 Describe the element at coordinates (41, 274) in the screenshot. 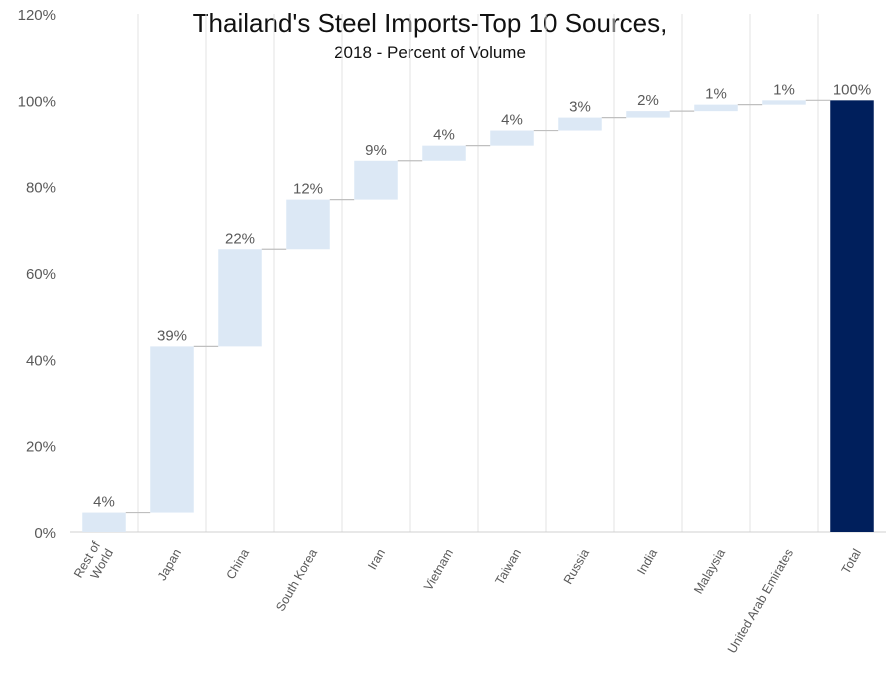

I see `y-tick-label: 60%` at that location.